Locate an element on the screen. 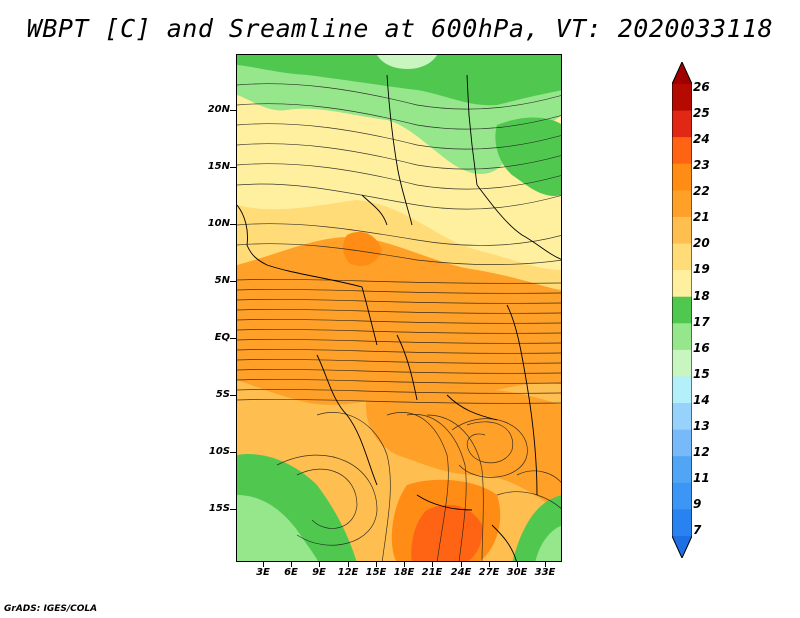  lat-label: 15S is located at coordinates (219, 508).